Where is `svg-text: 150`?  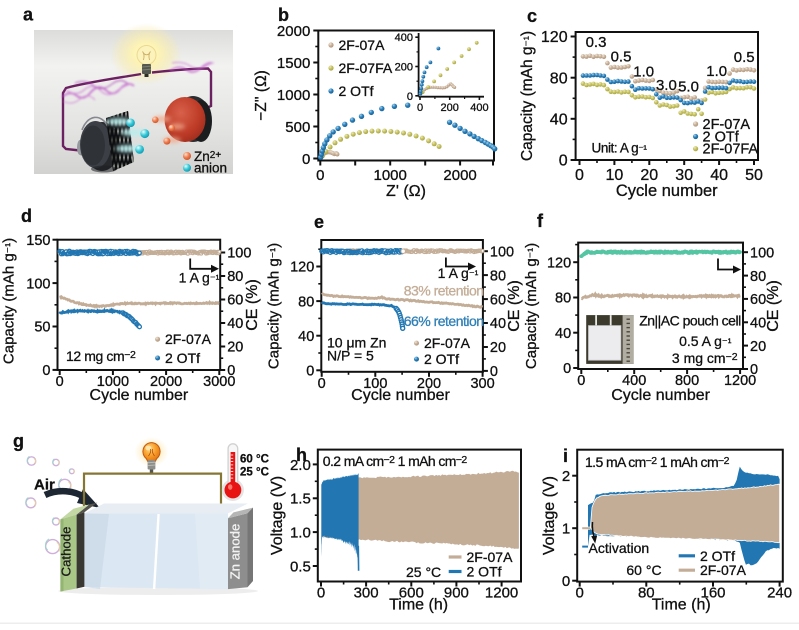
svg-text: 150 is located at coordinates (38, 241).